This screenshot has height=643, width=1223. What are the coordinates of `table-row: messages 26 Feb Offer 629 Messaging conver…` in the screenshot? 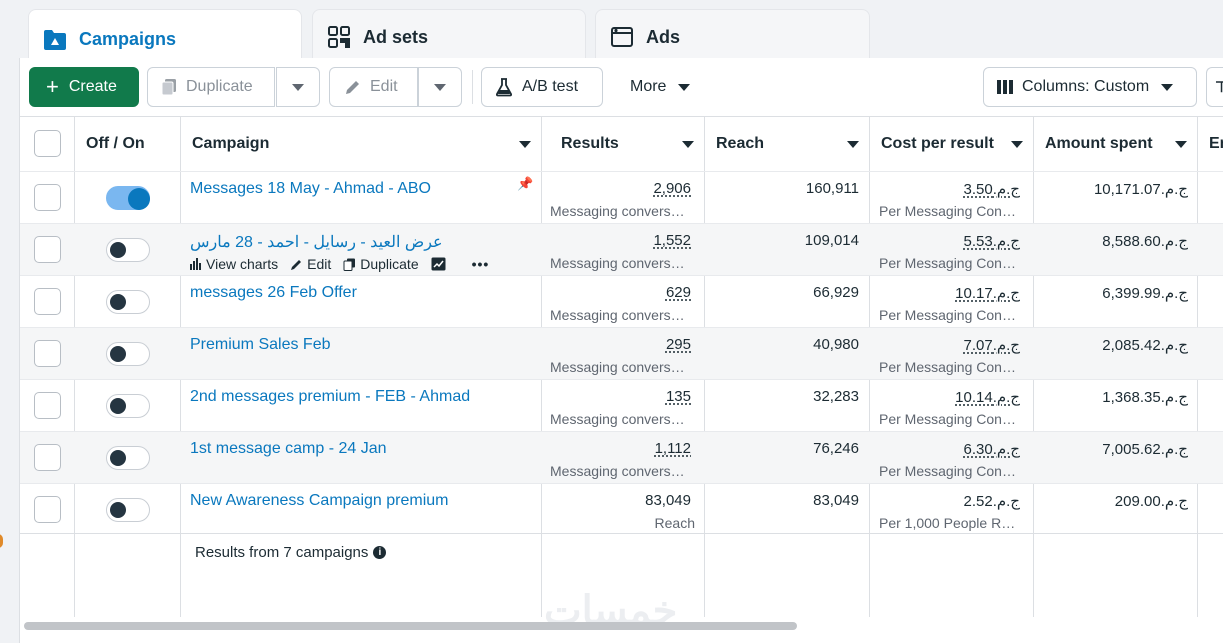 It's located at (621, 301).